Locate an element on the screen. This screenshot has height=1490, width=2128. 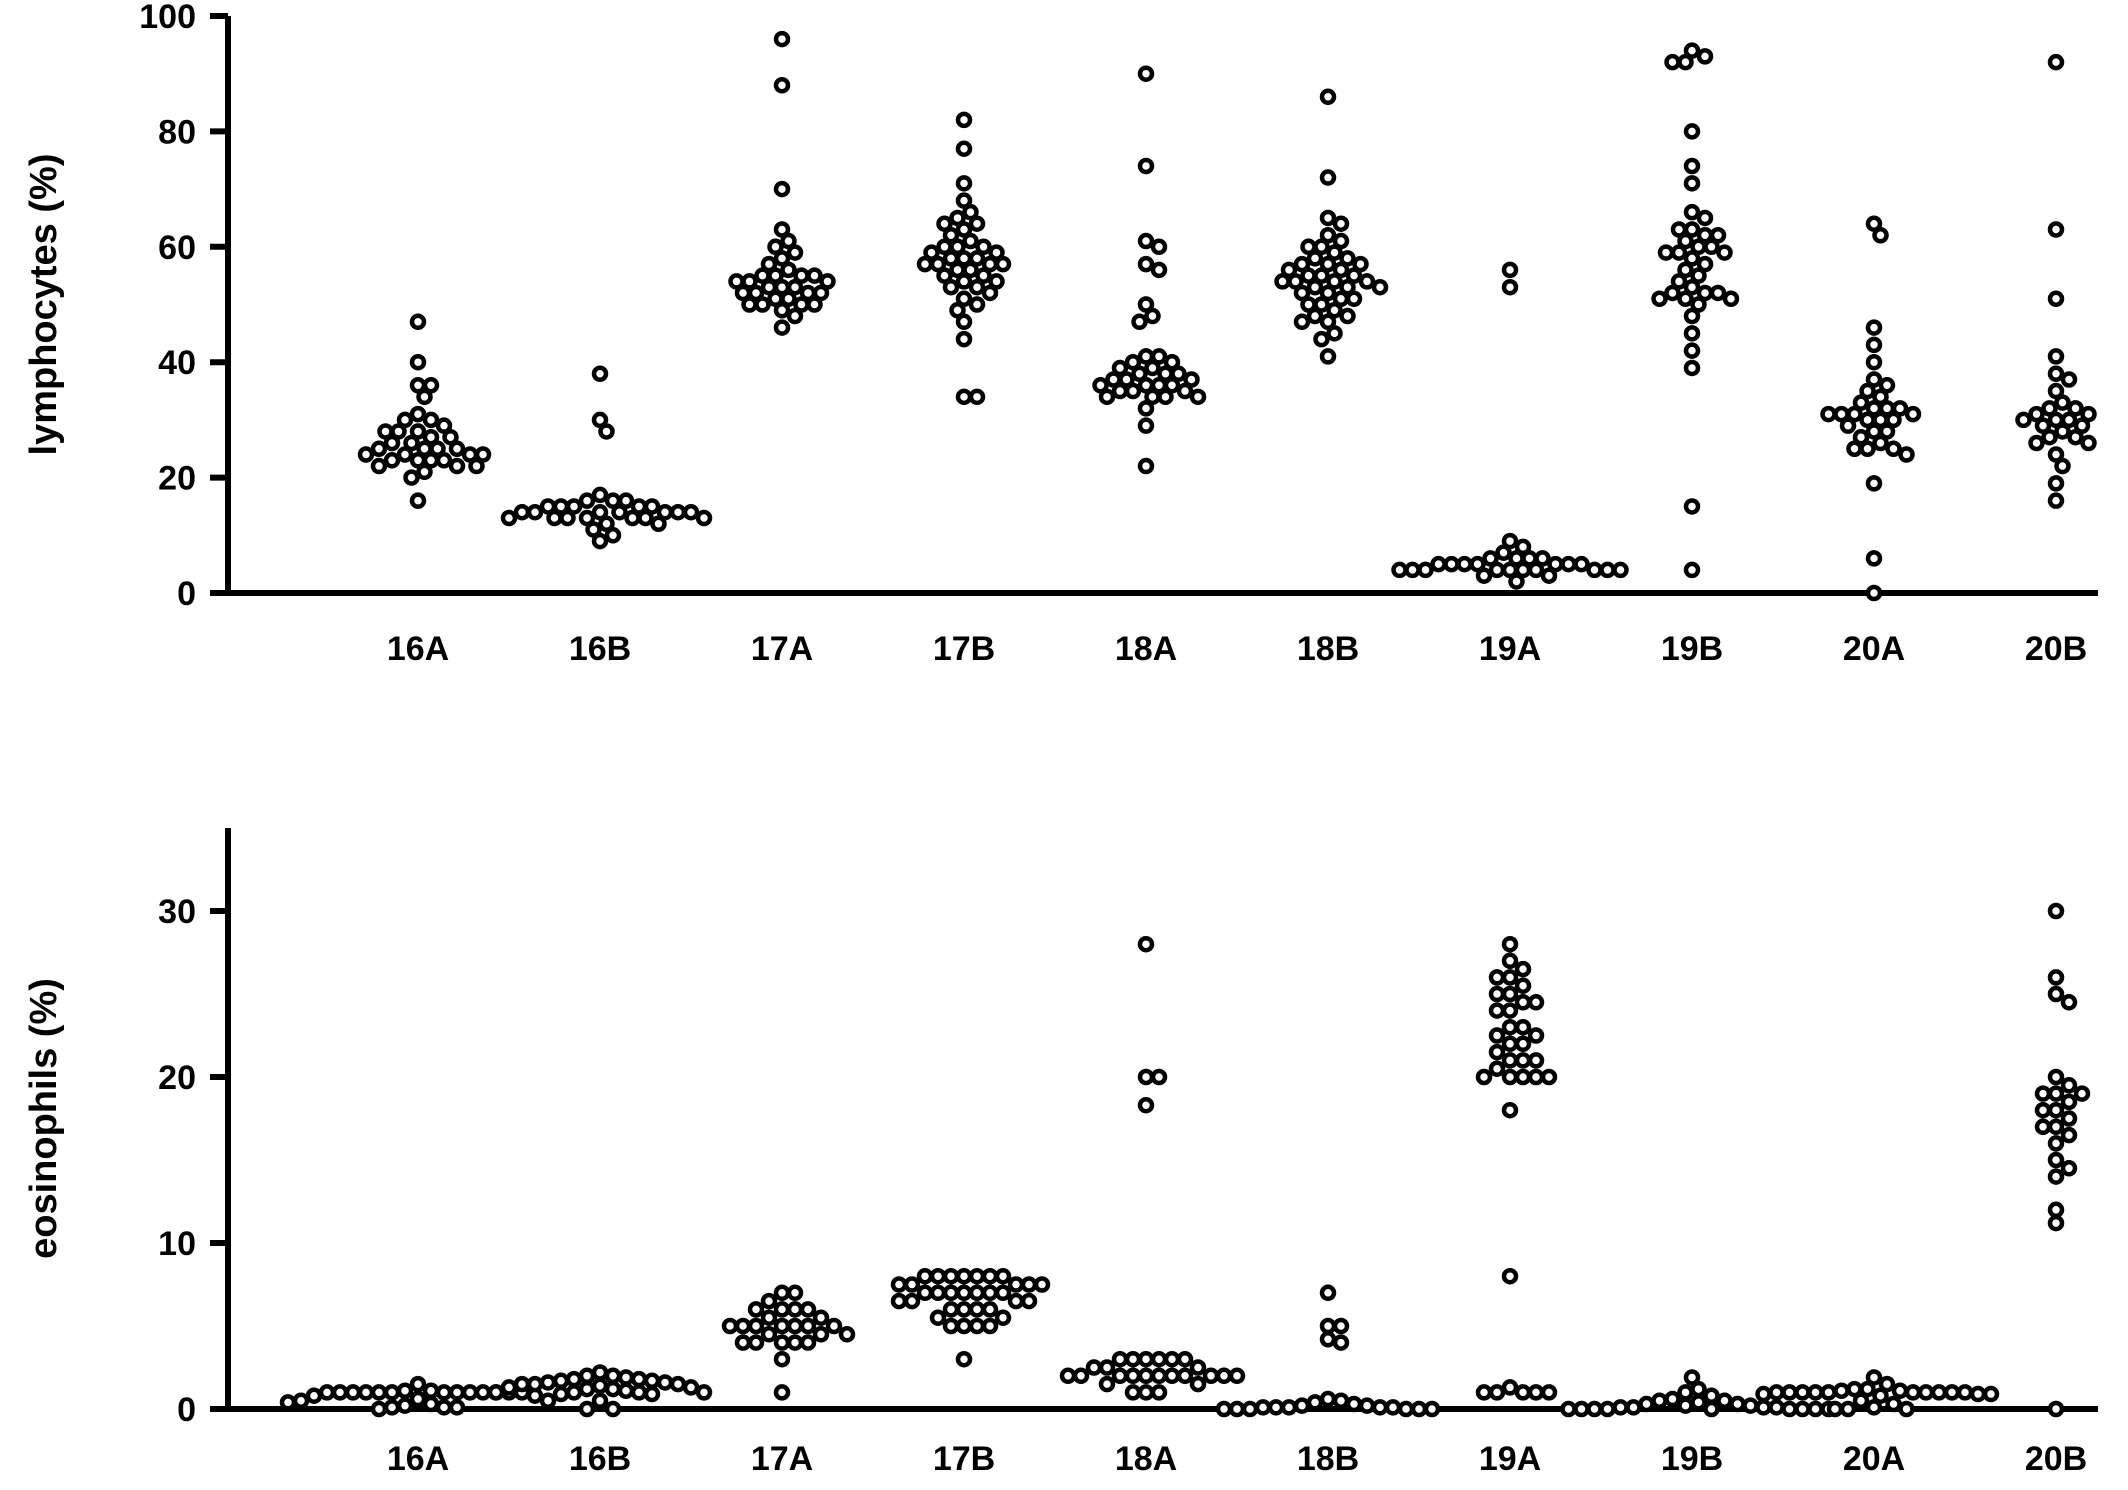
category-label-20B: 20B is located at coordinates (2056, 649).